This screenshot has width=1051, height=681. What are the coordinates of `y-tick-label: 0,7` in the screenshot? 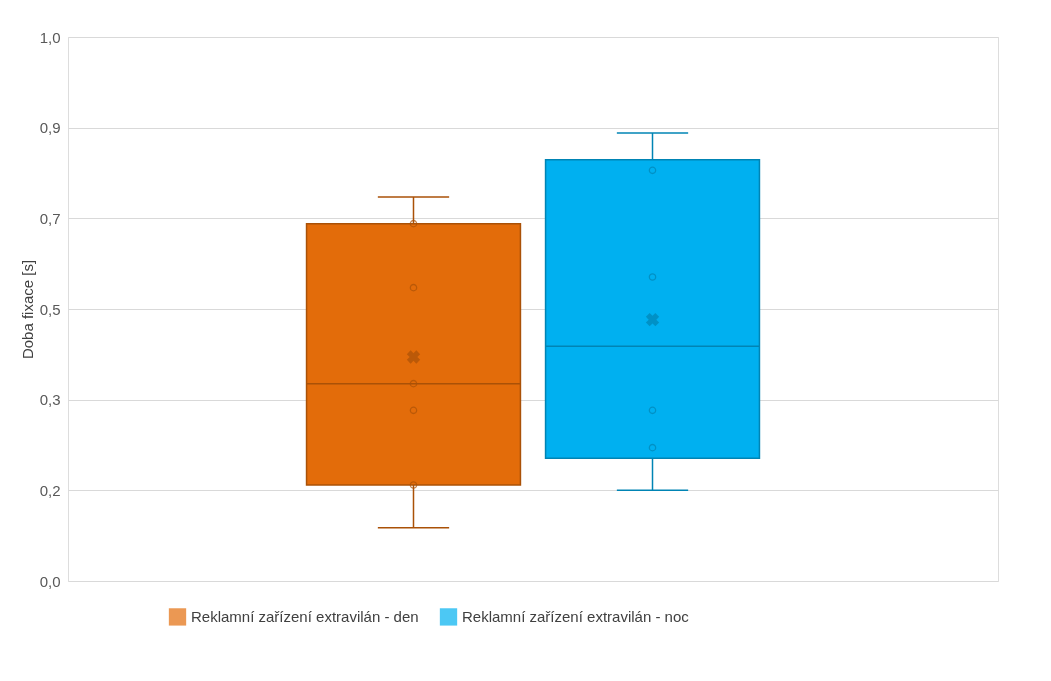 It's located at (50, 218).